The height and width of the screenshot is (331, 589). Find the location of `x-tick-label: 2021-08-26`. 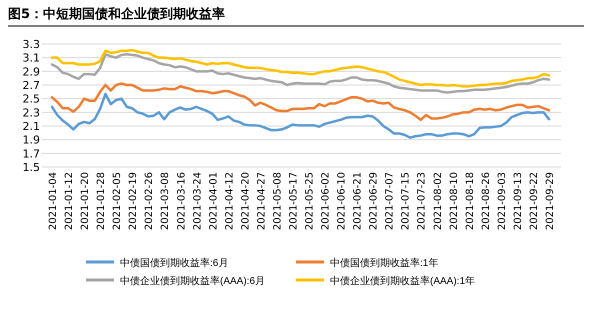

x-tick-label: 2021-08-26 is located at coordinates (486, 201).